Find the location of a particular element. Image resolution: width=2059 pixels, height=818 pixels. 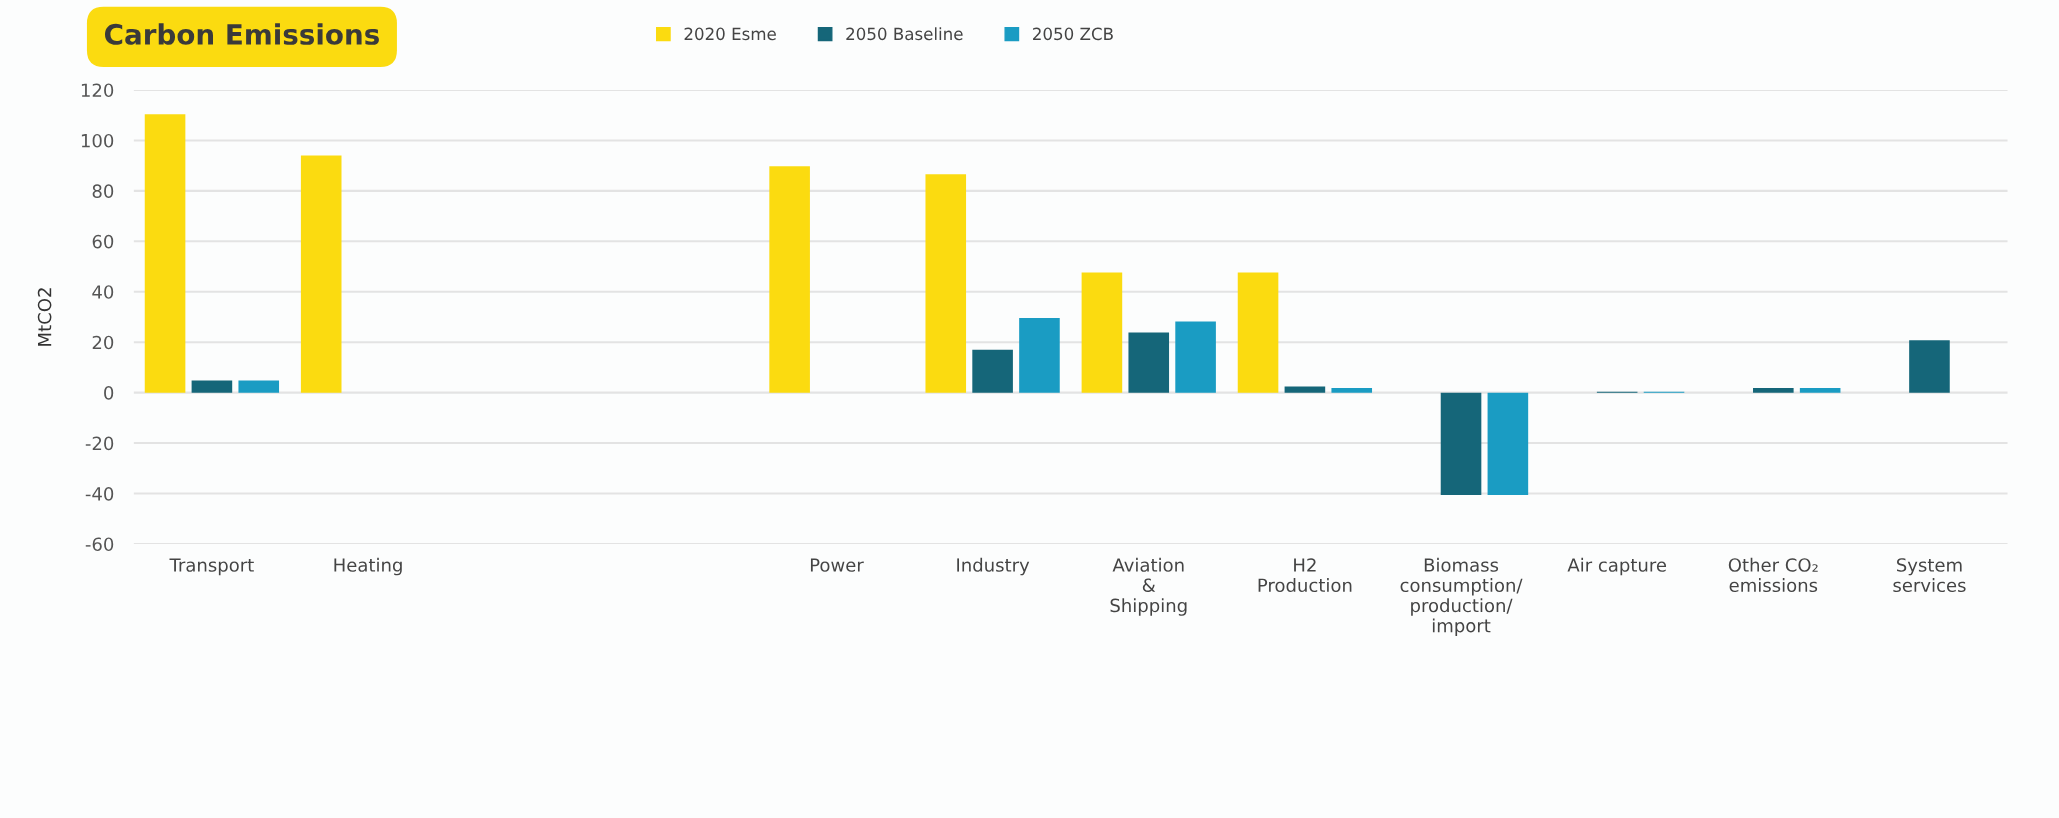

y-axis-title: MtCO2 is located at coordinates (44, 317).